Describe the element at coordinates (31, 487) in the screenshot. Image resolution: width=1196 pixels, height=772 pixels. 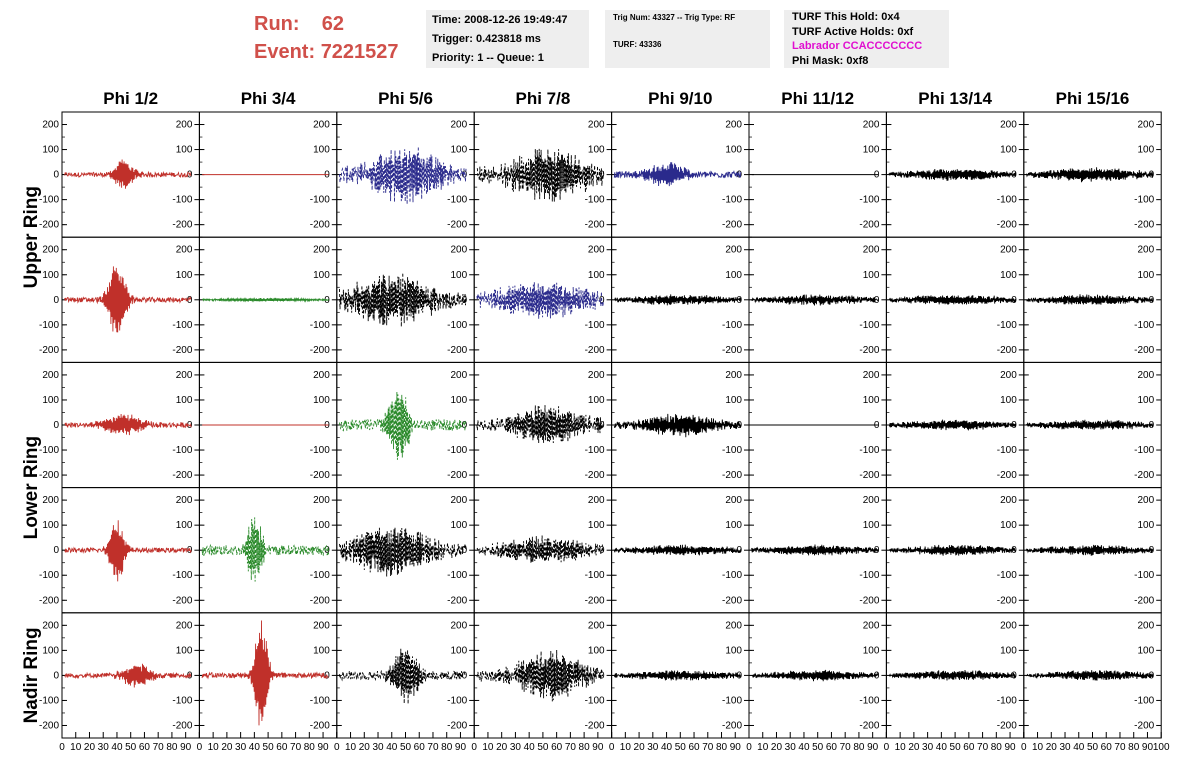
I see `row-label: Lower Ring` at that location.